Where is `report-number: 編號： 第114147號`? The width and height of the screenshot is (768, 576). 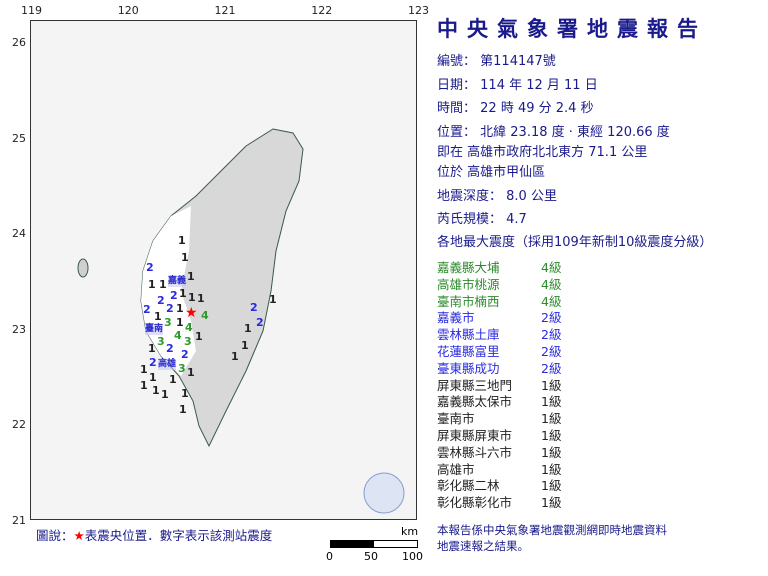
report-number: 編號： 第114147號 is located at coordinates (496, 62).